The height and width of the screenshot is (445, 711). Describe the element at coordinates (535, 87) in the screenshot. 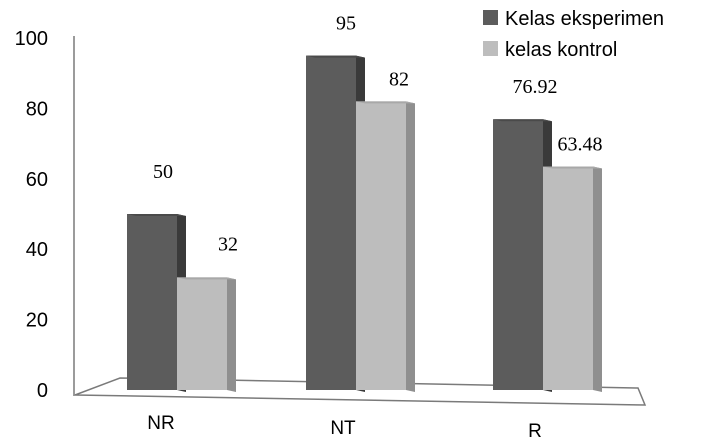

I see `data-label: 76.92` at that location.